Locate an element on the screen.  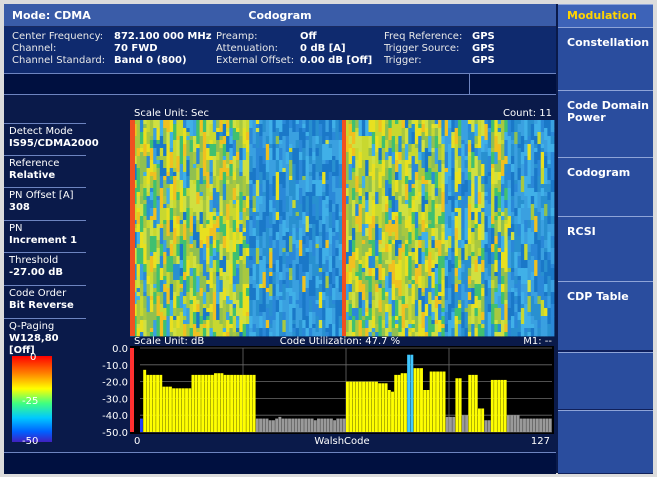
softkey-rcsi: RCSI is located at coordinates (605, 249).